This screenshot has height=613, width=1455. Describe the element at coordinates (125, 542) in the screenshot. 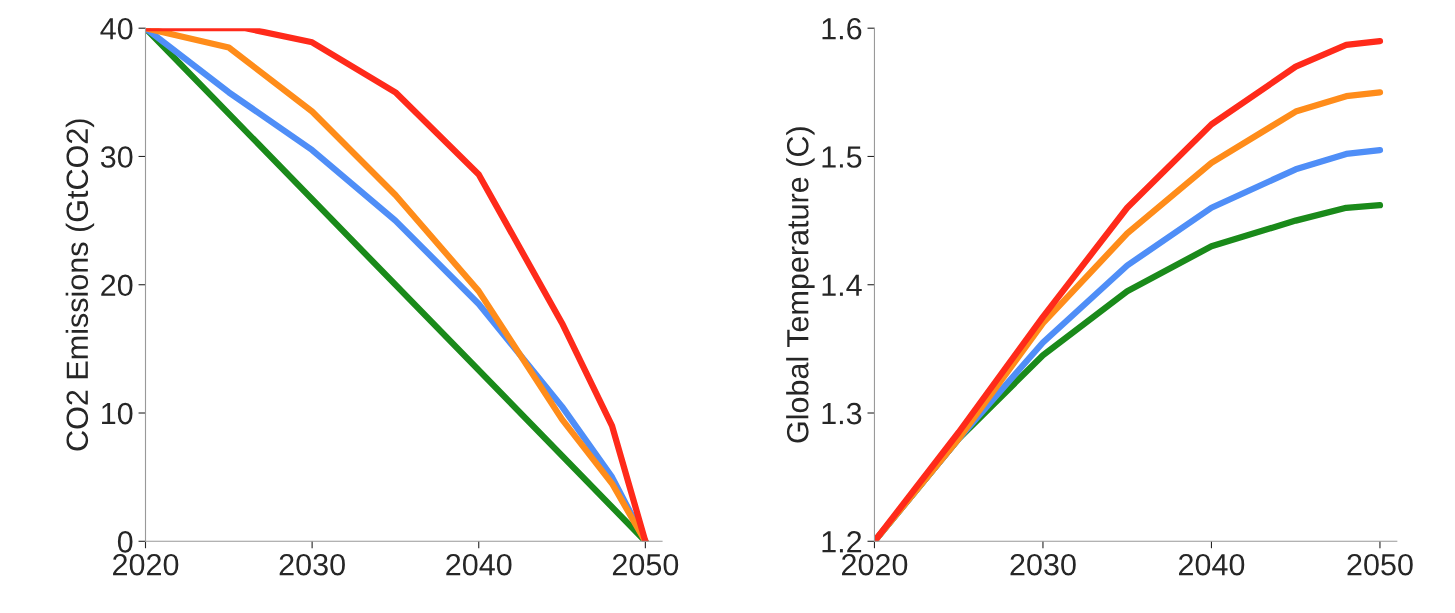

I see `y-tick-label: 0` at that location.